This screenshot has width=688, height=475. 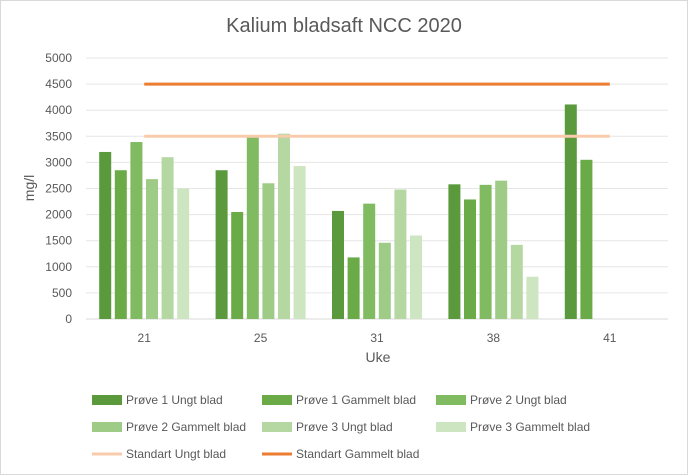 What do you see at coordinates (186, 427) in the screenshot?
I see `legend-label: Prøve 2 Gammelt blad` at bounding box center [186, 427].